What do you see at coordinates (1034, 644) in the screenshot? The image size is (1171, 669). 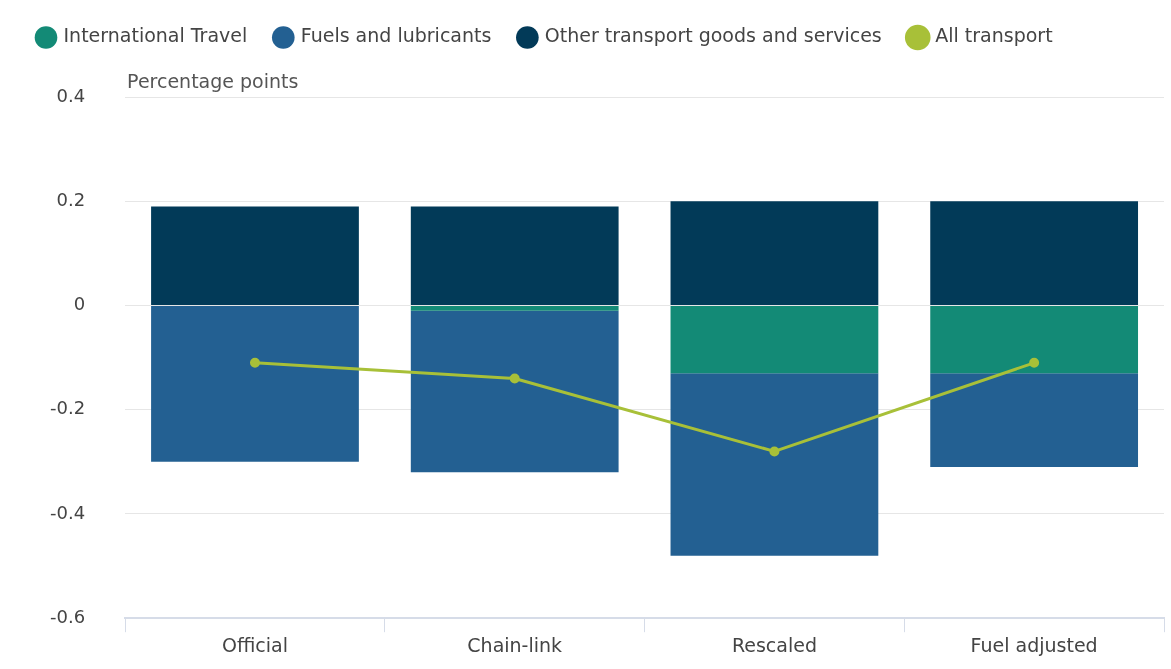 I see `x-tick-label: Fuel adjusted` at bounding box center [1034, 644].